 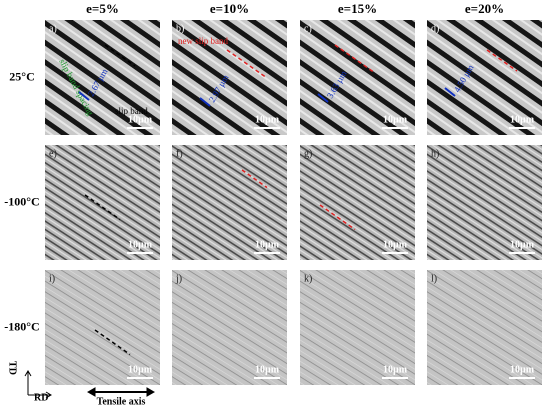 I want to click on column-header: e=15%, so click(x=357, y=8).